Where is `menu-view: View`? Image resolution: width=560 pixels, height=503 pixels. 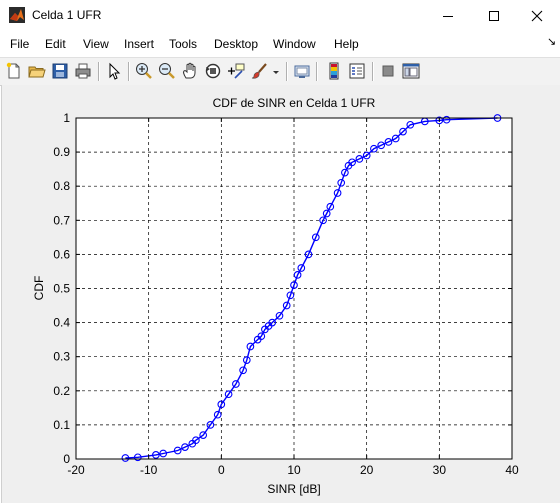
menu-view: View is located at coordinates (96, 44).